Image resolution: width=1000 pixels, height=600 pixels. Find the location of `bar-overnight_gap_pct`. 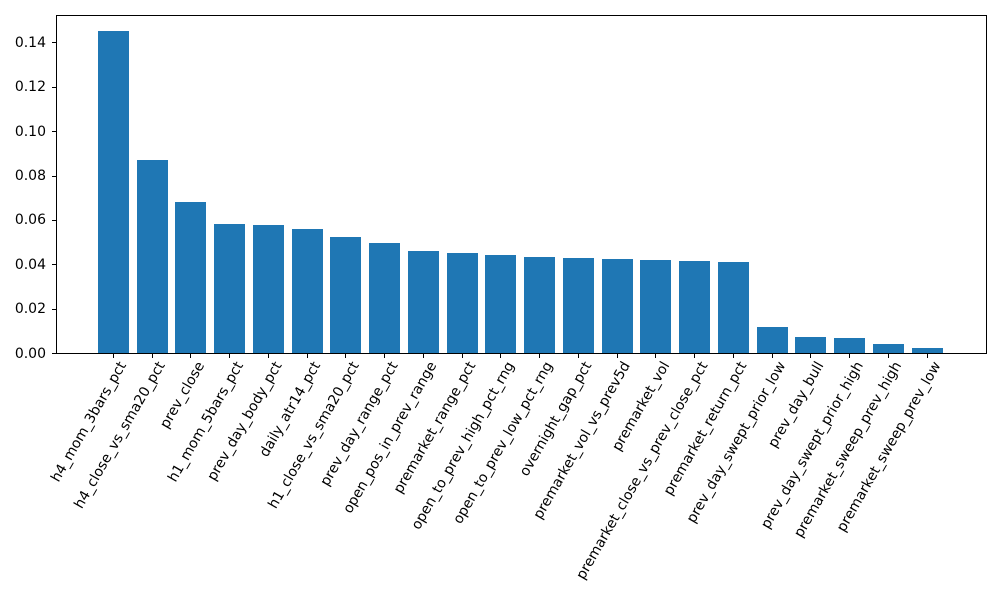

bar-overnight_gap_pct is located at coordinates (578, 306).